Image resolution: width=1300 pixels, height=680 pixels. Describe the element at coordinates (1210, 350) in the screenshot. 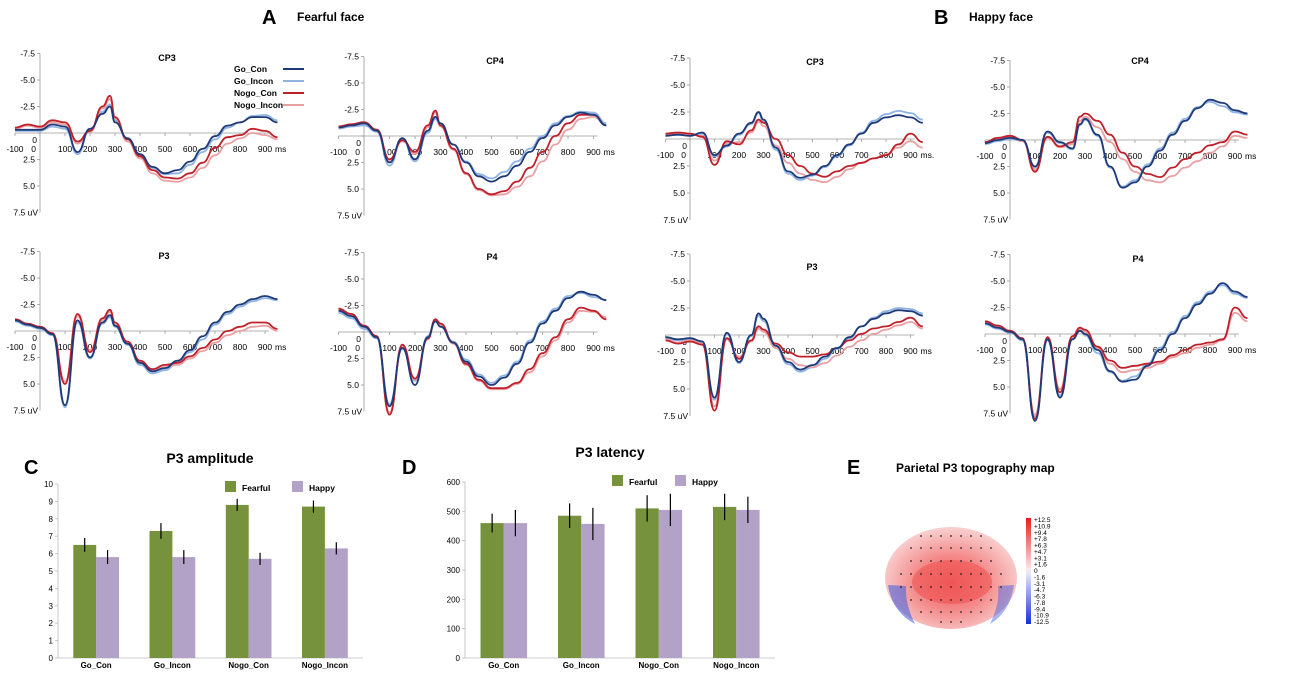

I see `x-tick-label: 800` at that location.